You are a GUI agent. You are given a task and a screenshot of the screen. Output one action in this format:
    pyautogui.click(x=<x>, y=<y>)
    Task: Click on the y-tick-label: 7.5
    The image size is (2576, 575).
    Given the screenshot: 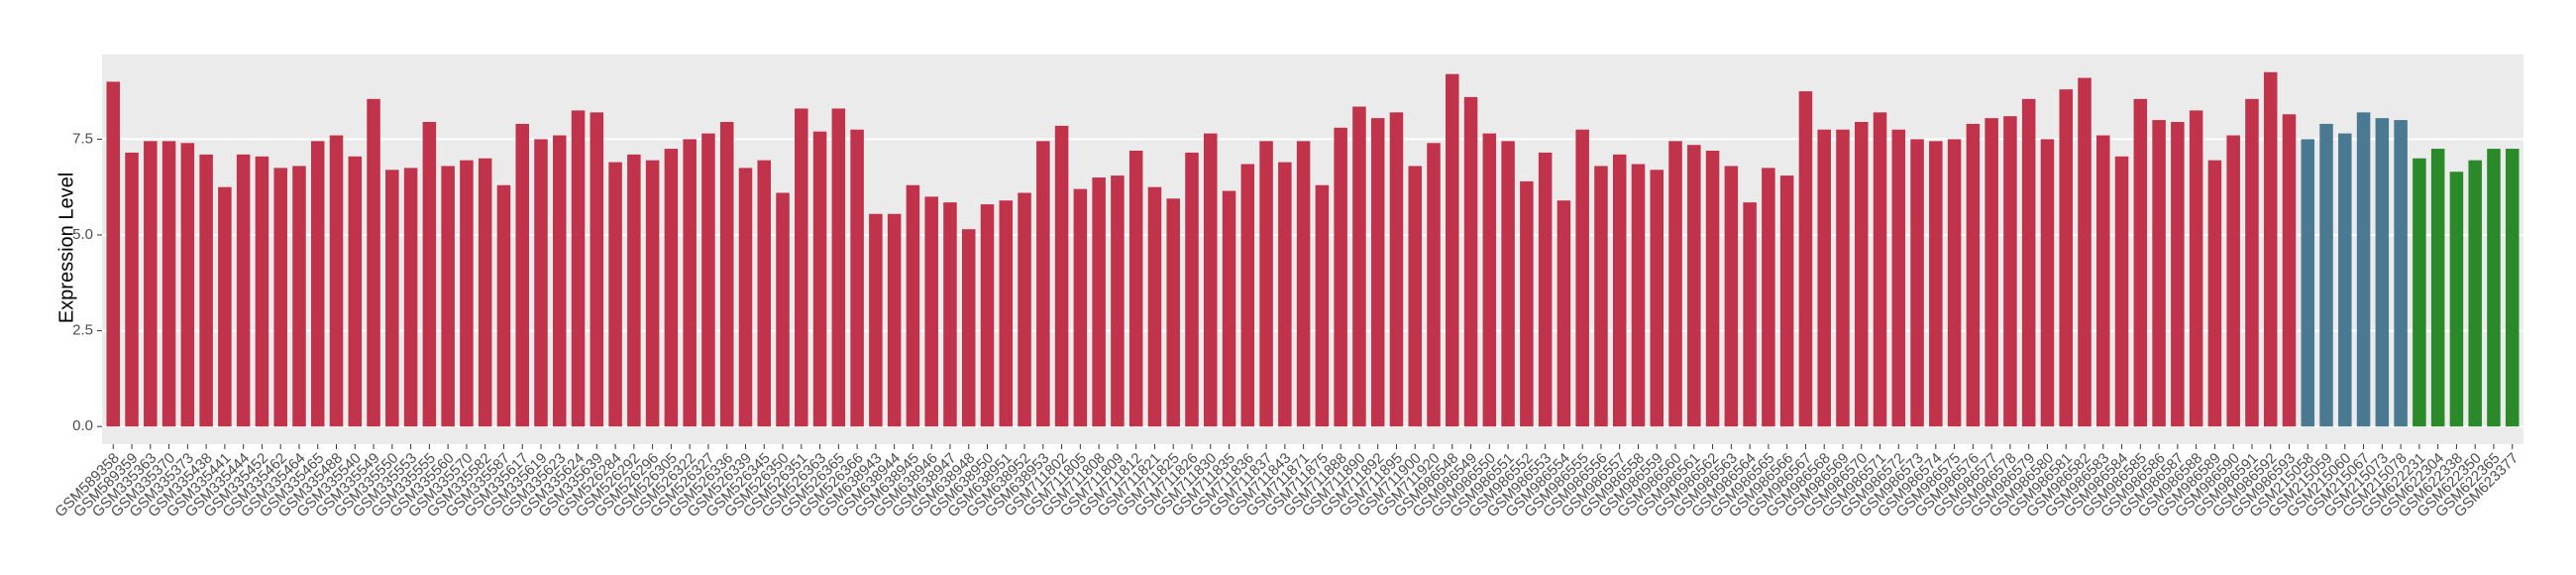 What is the action you would take?
    pyautogui.click(x=82, y=138)
    